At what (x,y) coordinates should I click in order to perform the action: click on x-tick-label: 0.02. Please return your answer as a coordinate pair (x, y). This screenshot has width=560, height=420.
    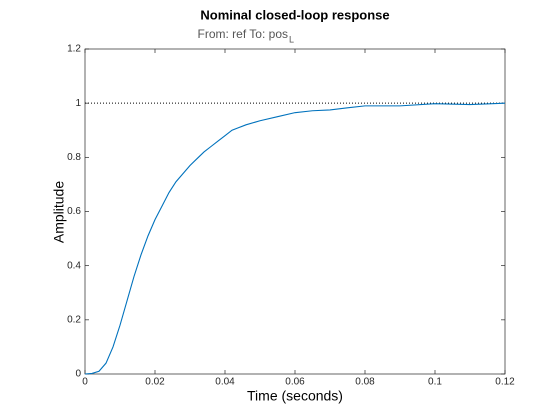
    Looking at the image, I should click on (155, 382).